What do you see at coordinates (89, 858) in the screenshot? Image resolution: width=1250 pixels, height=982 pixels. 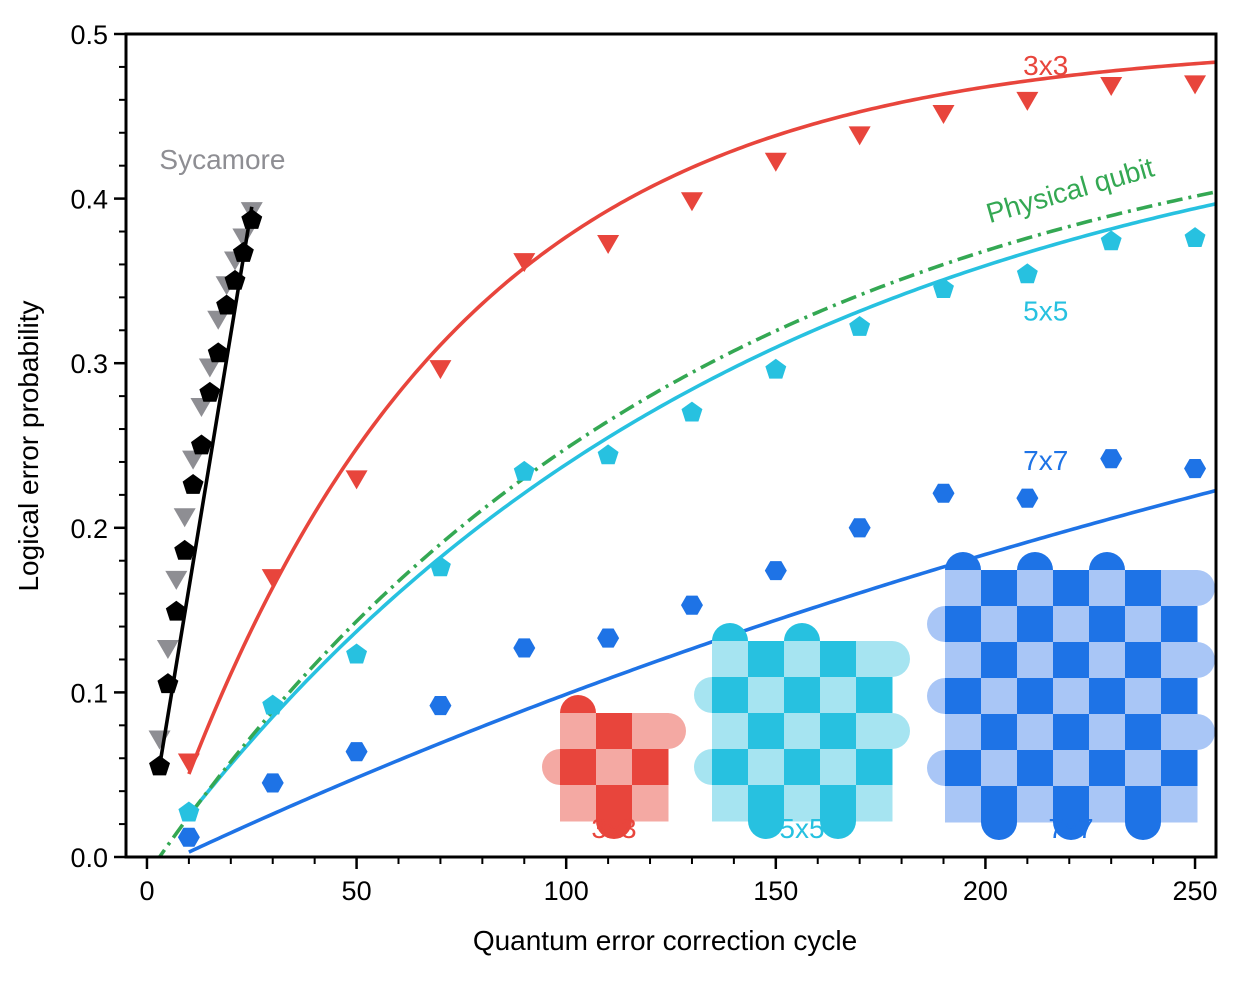 I see `y-tick-label-0: 0.0` at bounding box center [89, 858].